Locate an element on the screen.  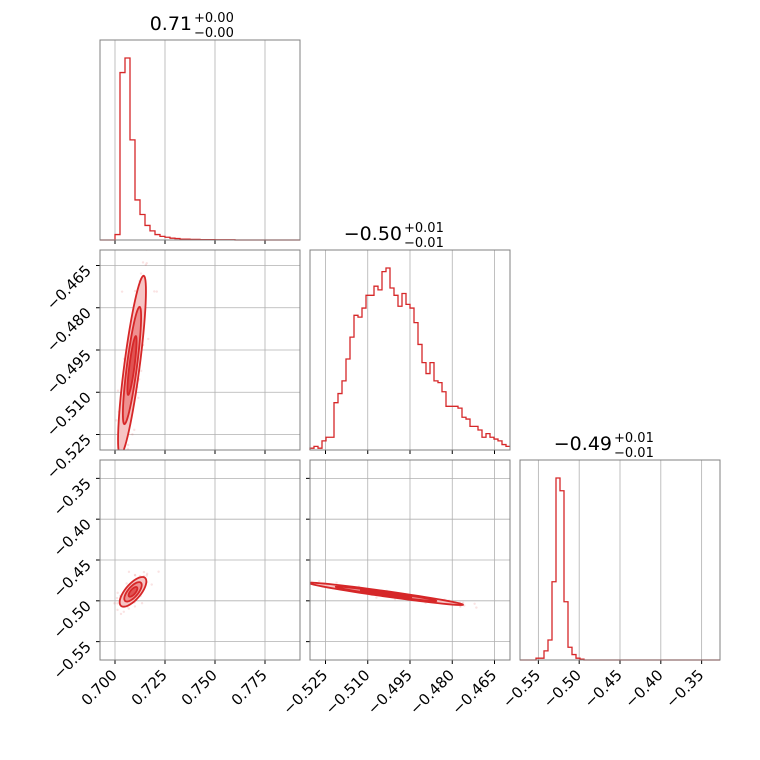
y-tick-label: −0.465 is located at coordinates (69, 288).